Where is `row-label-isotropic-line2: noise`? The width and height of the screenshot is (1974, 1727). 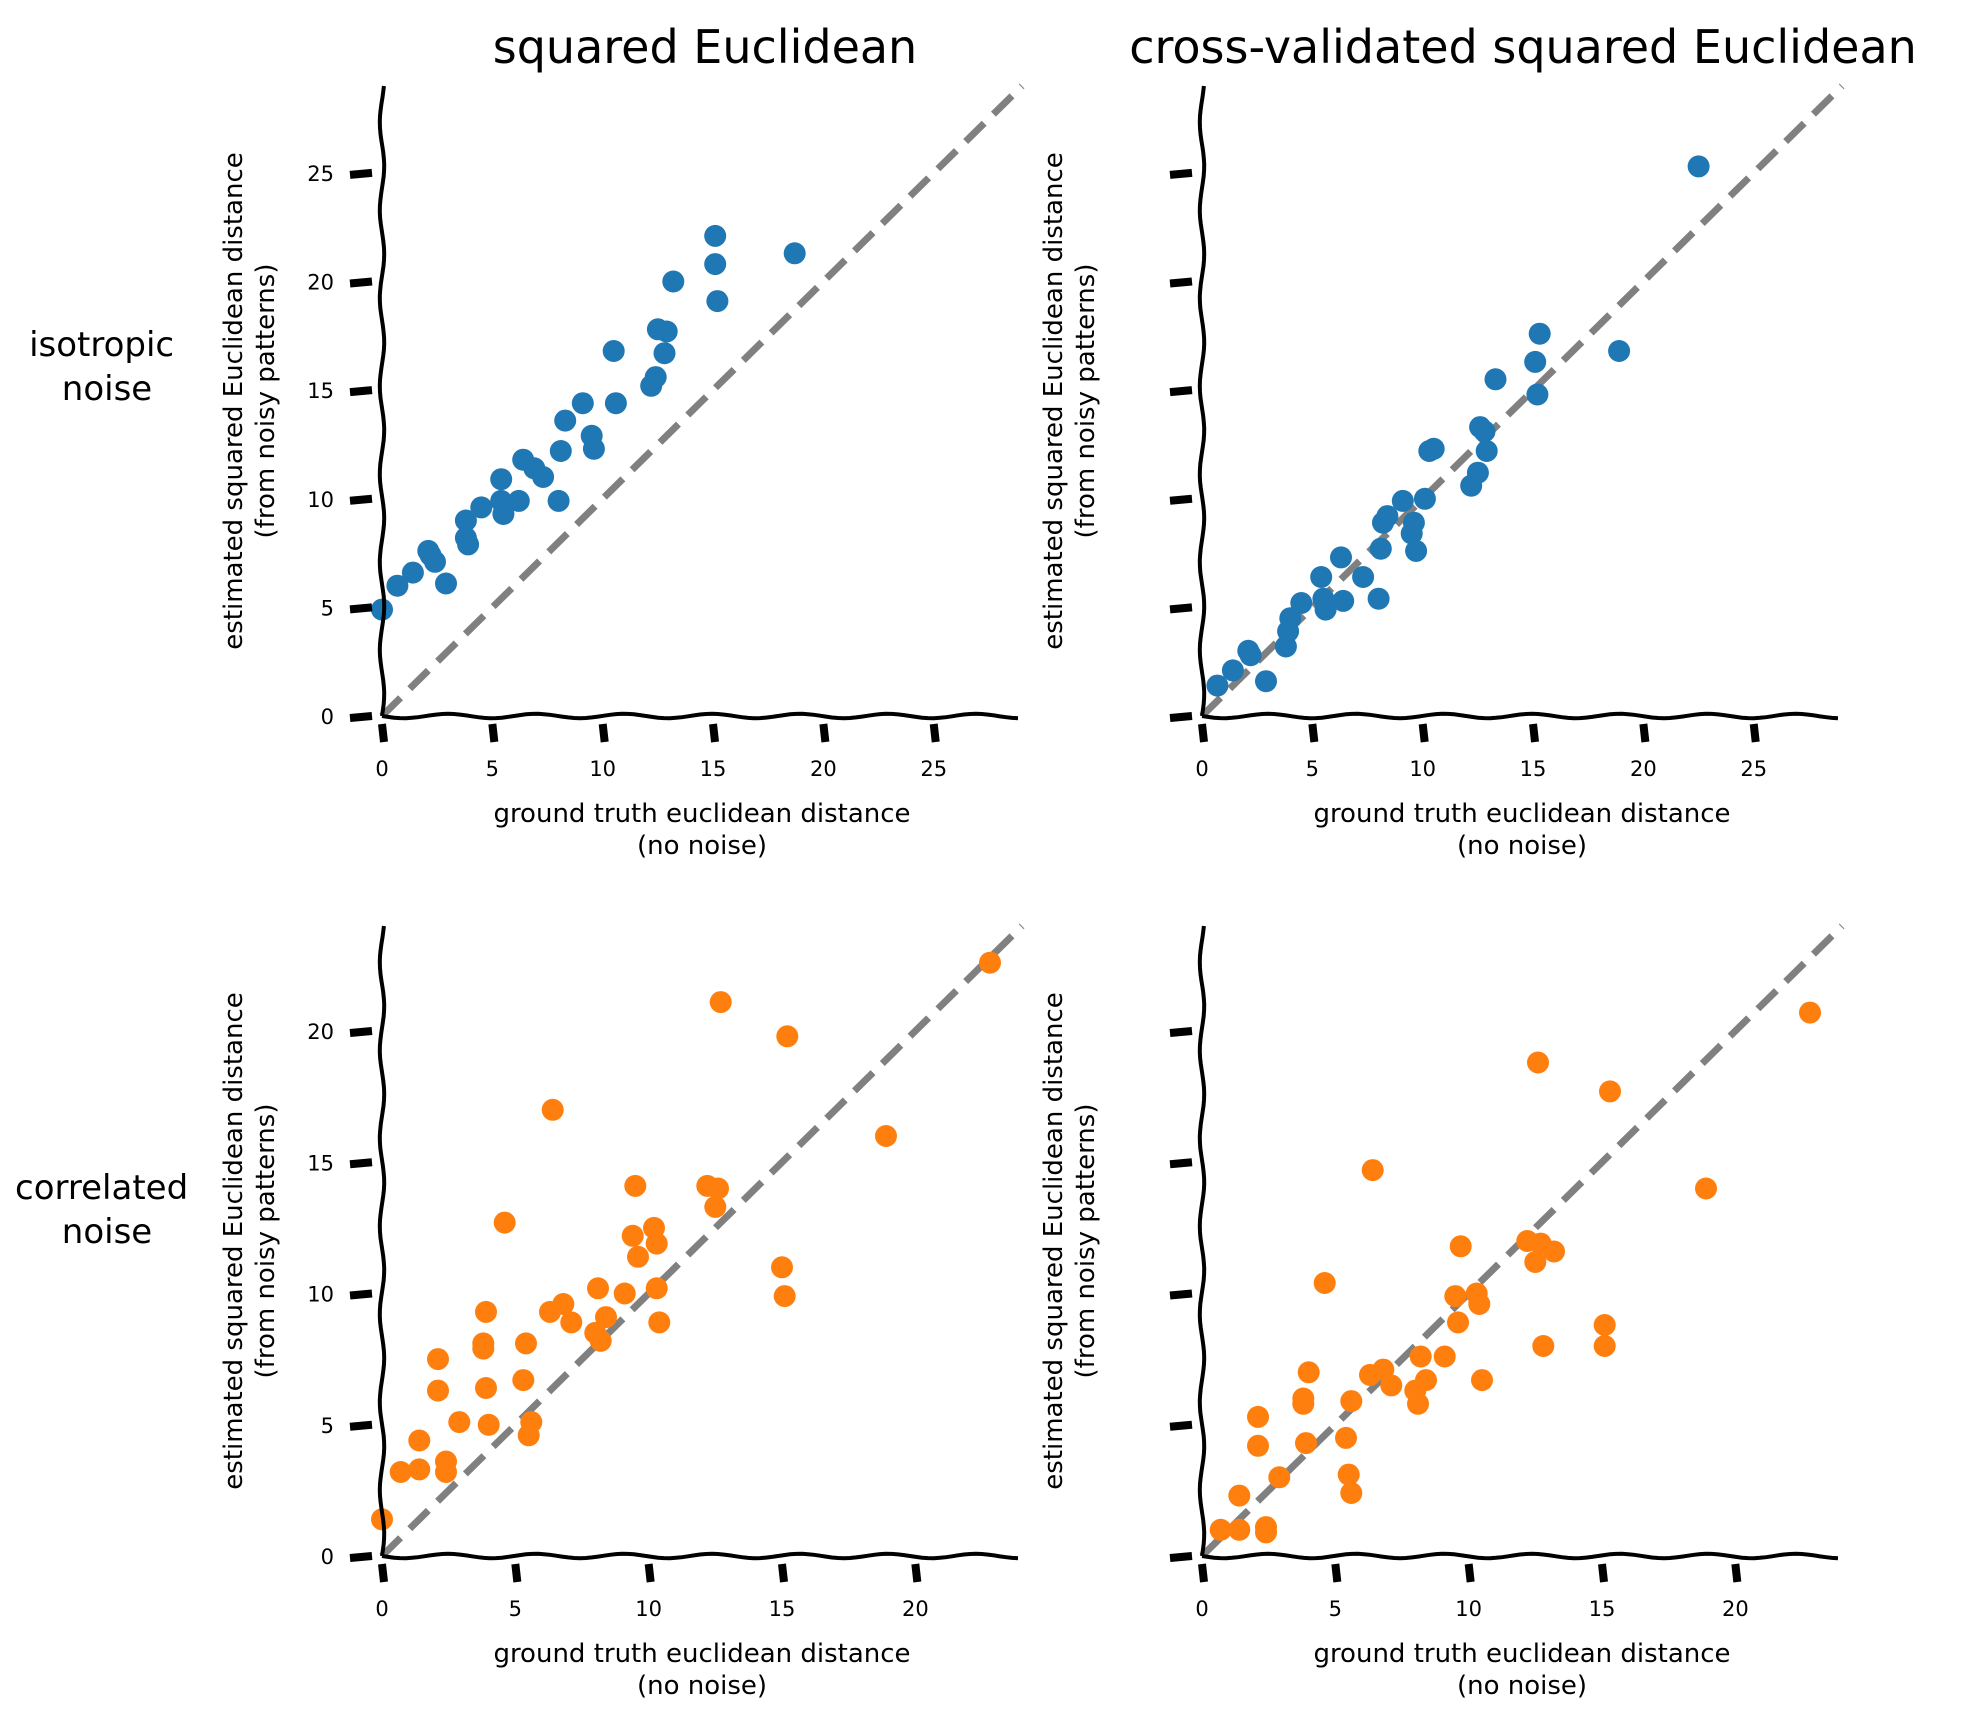 row-label-isotropic-line2: noise is located at coordinates (107, 389).